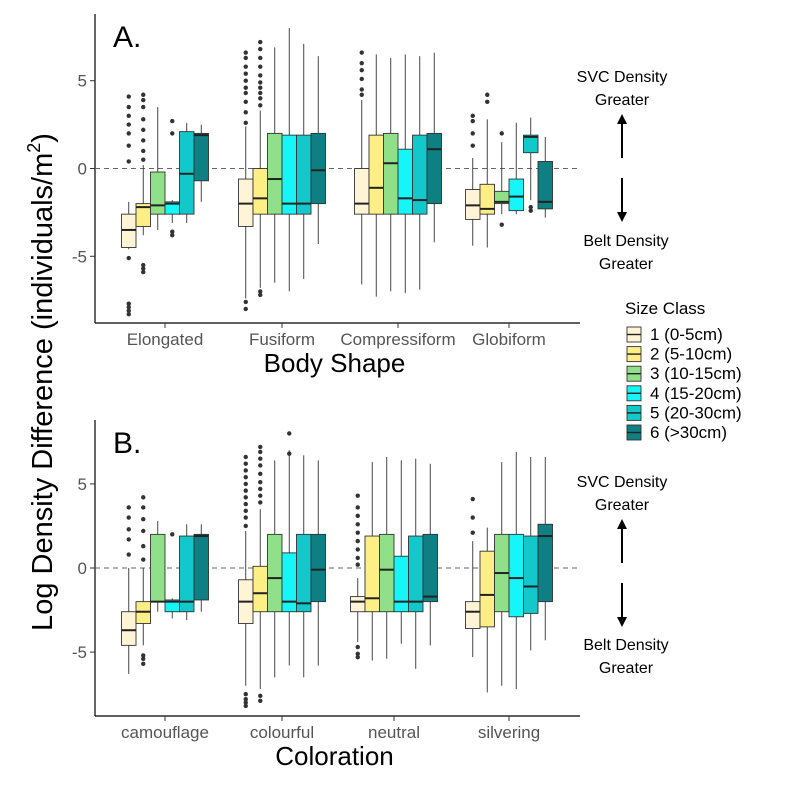  I want to click on x-axis-title: Coloration, so click(334, 756).